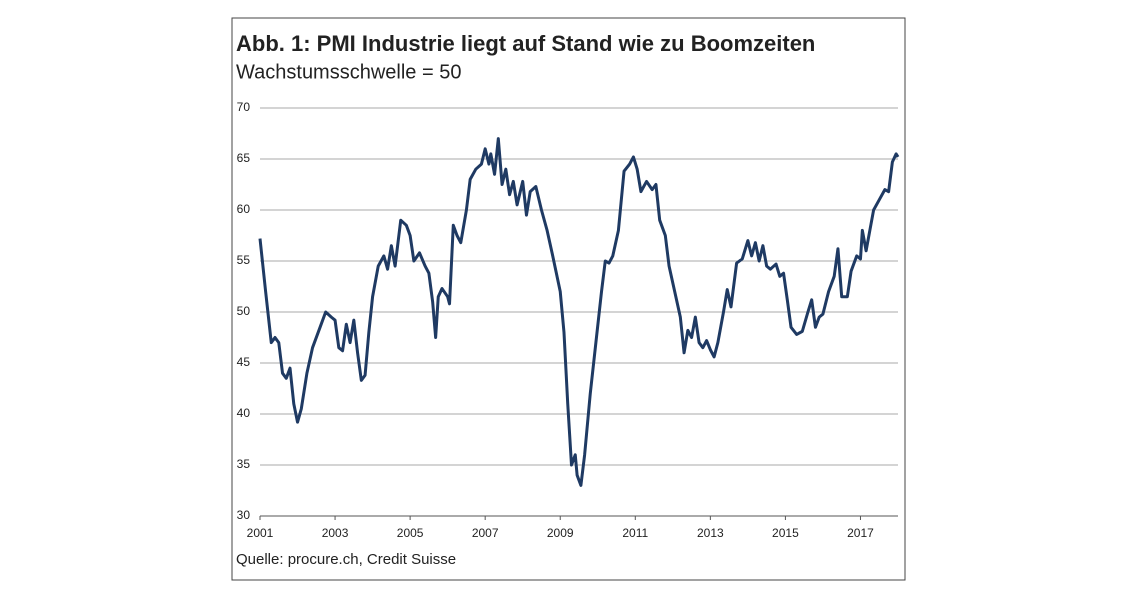 The height and width of the screenshot is (601, 1140). Describe the element at coordinates (635, 533) in the screenshot. I see `x-tick-label: 2011` at that location.